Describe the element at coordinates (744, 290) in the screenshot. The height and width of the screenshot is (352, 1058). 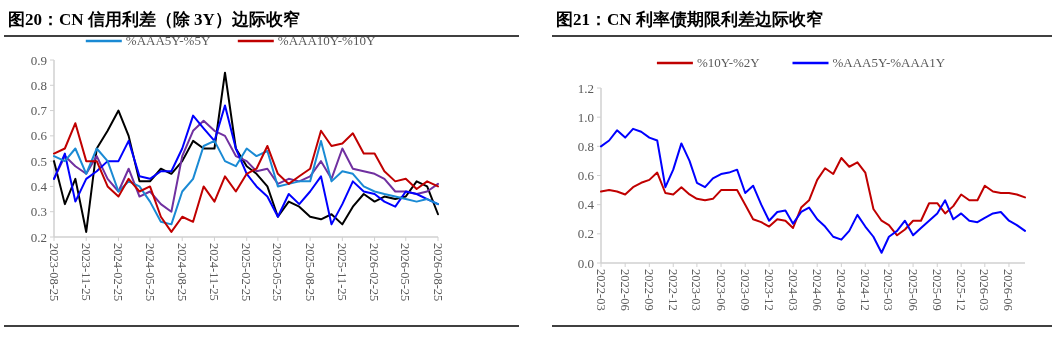
I see `x-tick-label: 2023-09` at that location.